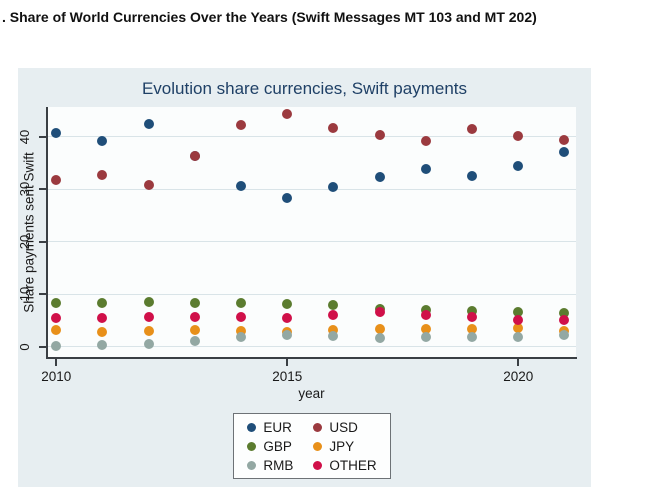  I want to click on data-point-eur-2016, so click(333, 186).